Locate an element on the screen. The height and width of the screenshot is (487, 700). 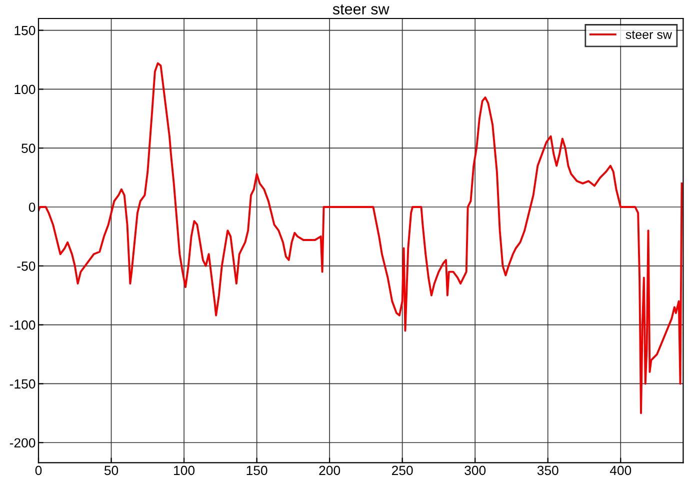
y-tick-label: -100 is located at coordinates (23, 325).